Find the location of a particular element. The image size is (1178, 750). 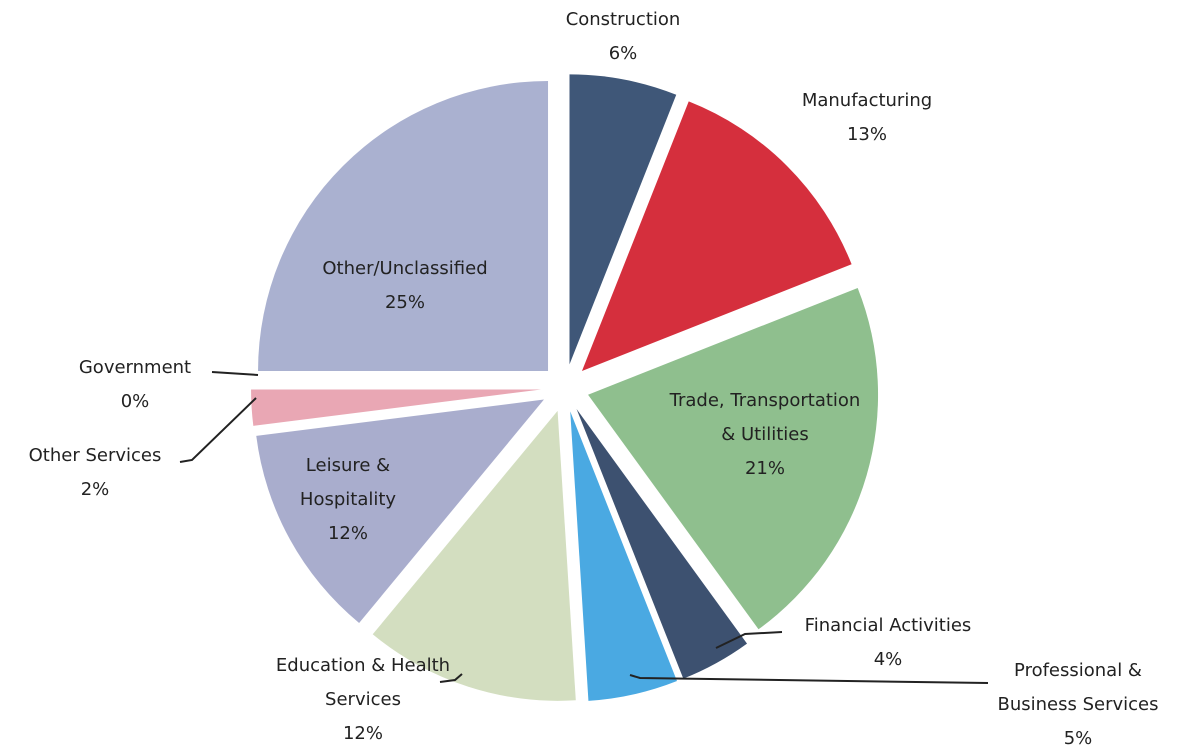

value-label: 0% is located at coordinates (135, 401).